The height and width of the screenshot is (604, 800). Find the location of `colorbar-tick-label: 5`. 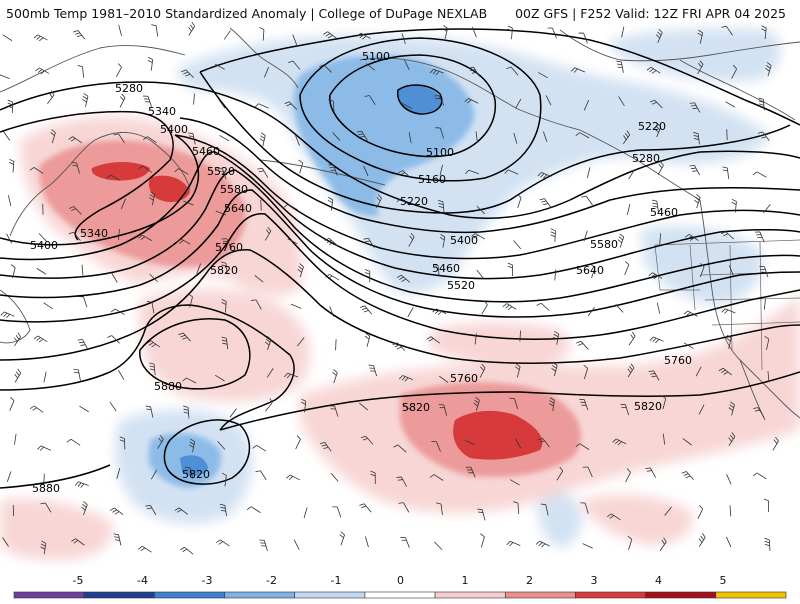

colorbar-tick-label: 5 is located at coordinates (723, 580).